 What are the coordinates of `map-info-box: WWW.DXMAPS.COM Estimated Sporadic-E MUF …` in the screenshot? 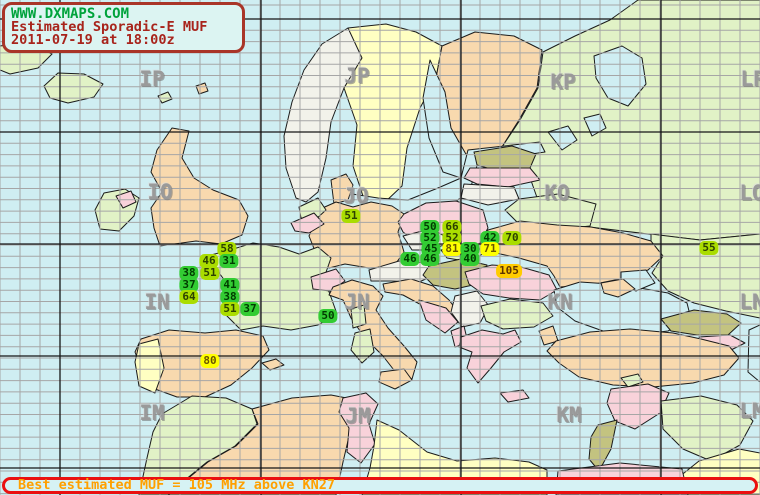 It's located at (123, 27).